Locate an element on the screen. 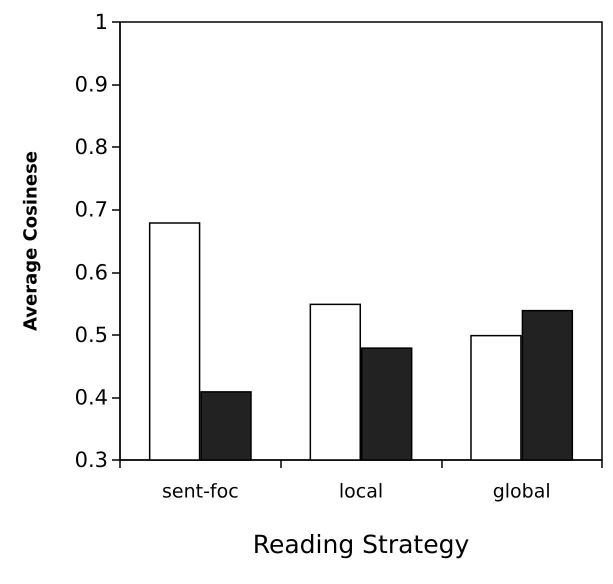  y-tick-label: 1 is located at coordinates (101, 22).